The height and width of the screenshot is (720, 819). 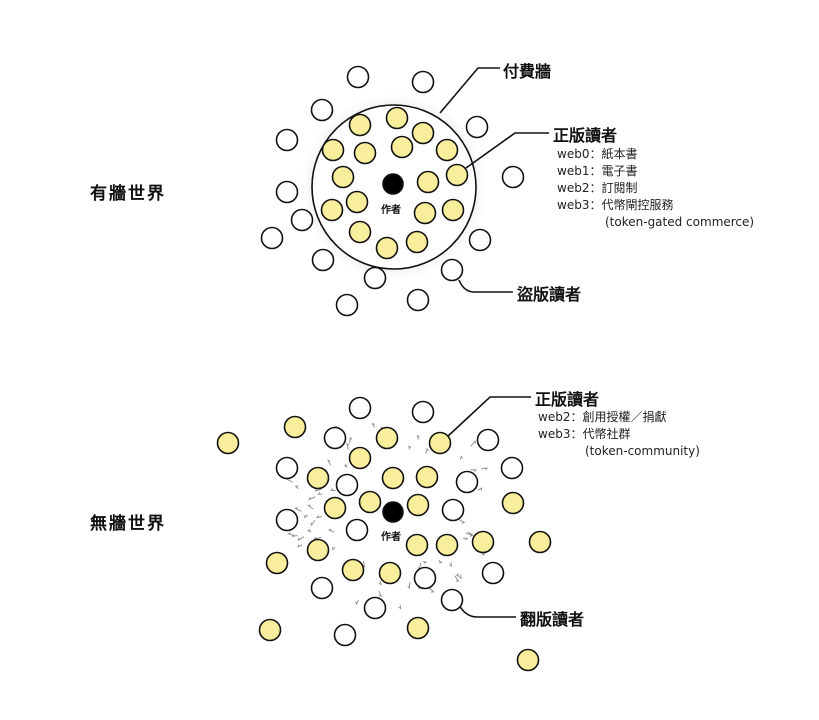 I want to click on pirate-leader-line, so click(x=485, y=286).